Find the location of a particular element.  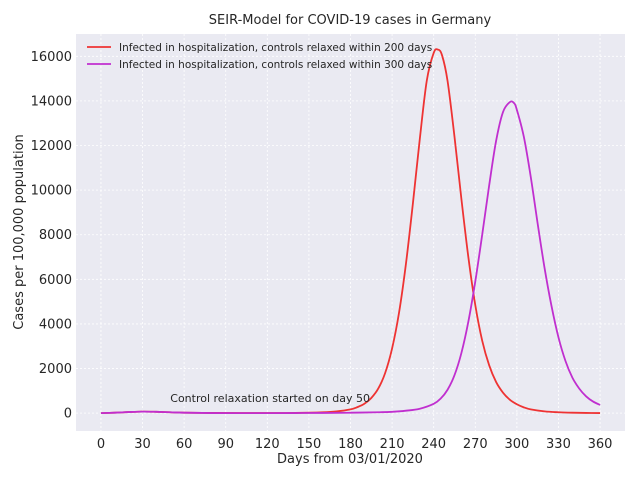

x-tick-label: 210 is located at coordinates (392, 444).